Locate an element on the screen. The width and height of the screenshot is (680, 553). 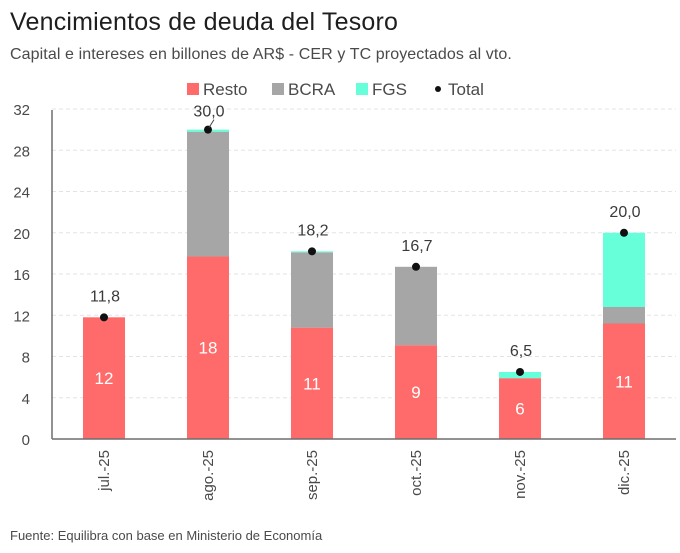
x-tick-label: dic.-25 is located at coordinates (624, 472).